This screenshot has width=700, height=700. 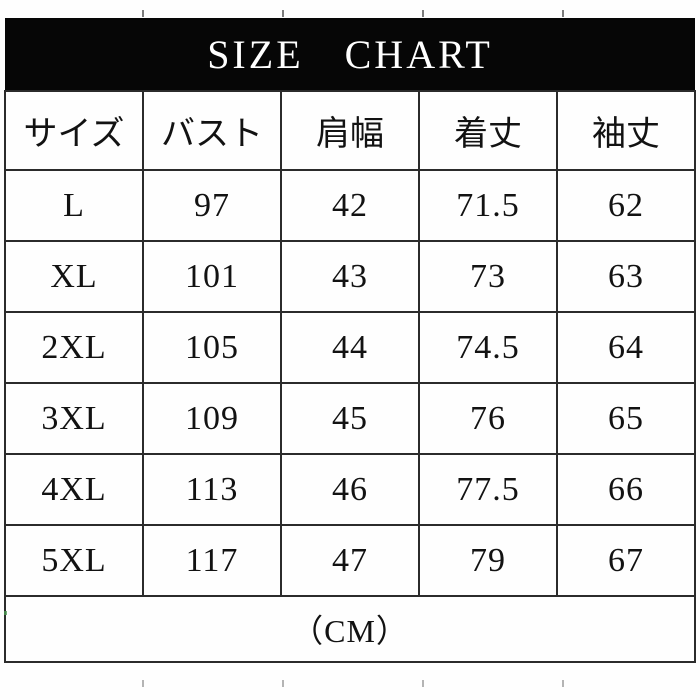 What do you see at coordinates (626, 130) in the screenshot?
I see `column-header-sleeve: 袖丈` at bounding box center [626, 130].